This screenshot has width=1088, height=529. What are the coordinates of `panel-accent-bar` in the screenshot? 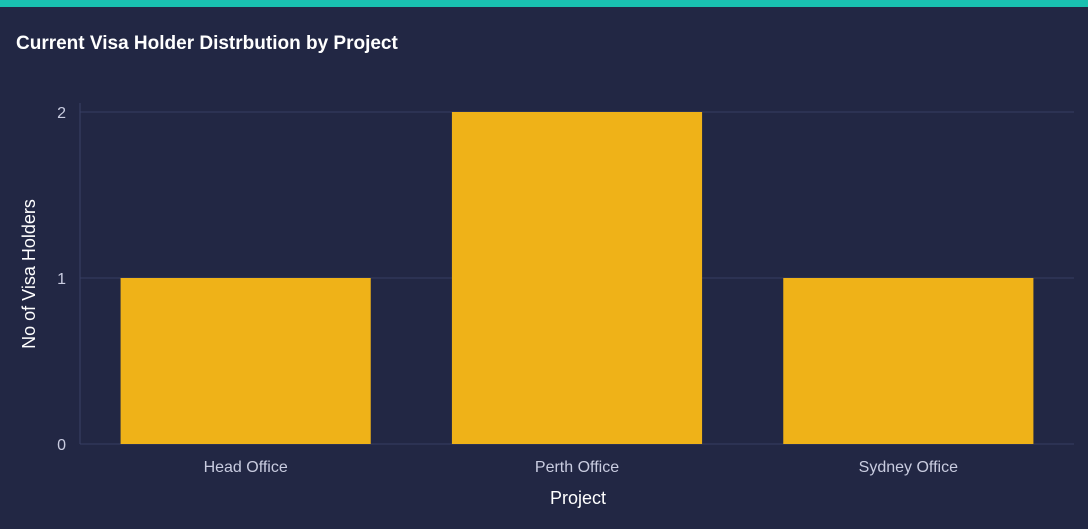 It's located at (544, 3).